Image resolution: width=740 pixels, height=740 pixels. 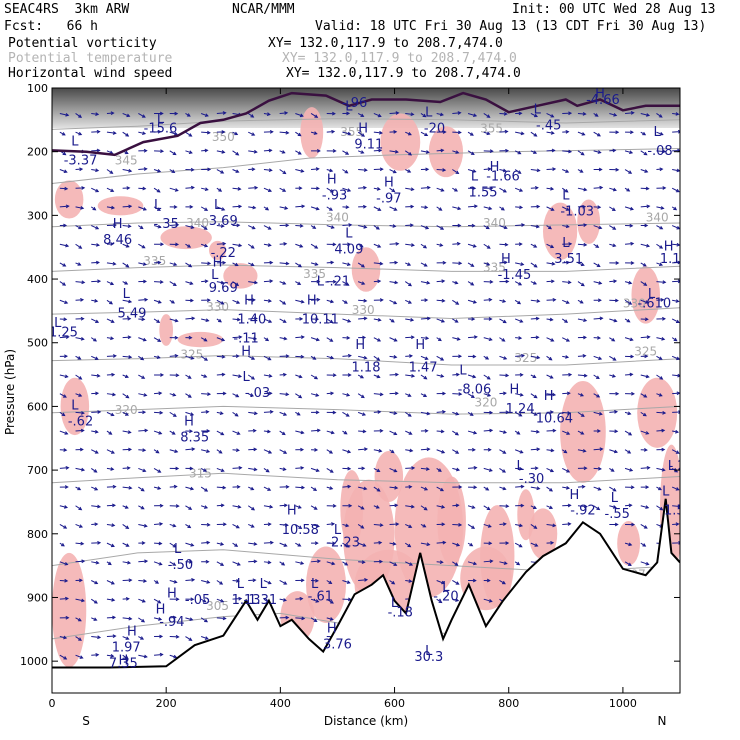 What do you see at coordinates (67, 9) in the screenshot?
I see `header-model: SEAC4RS 3km ARW` at bounding box center [67, 9].